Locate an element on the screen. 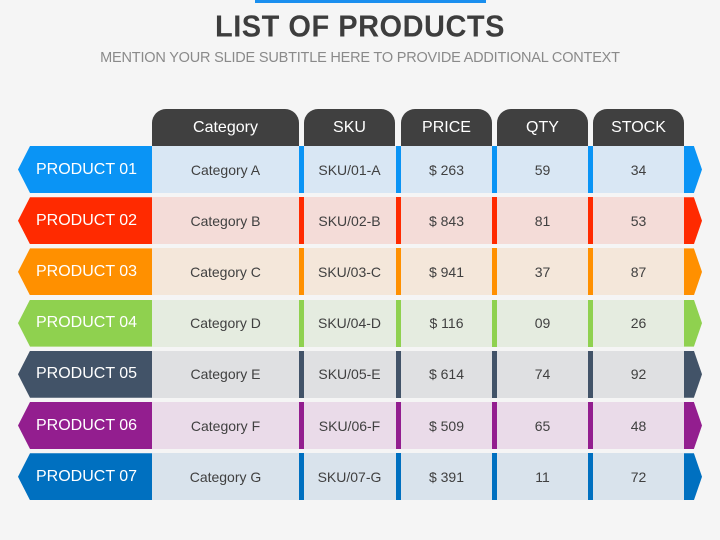  cell-price: $ 941 is located at coordinates (446, 271).